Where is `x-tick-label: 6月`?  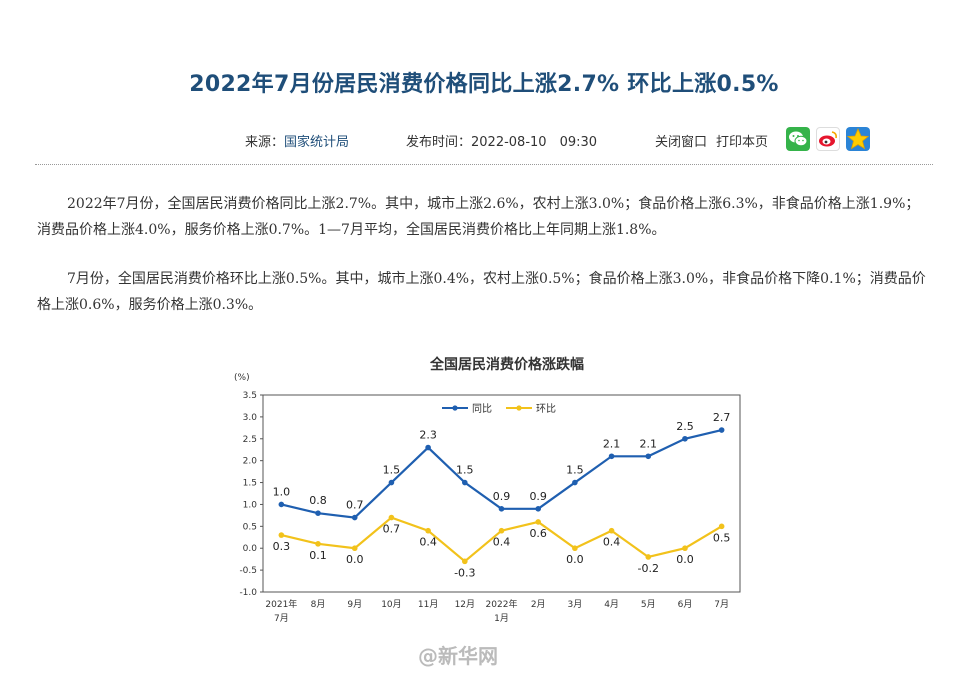 x-tick-label: 6月 is located at coordinates (685, 604).